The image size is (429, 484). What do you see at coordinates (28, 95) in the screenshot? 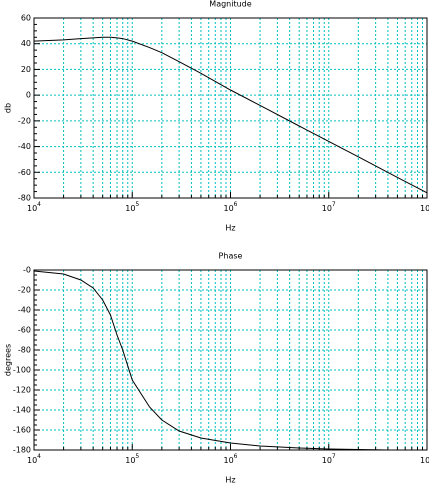
I see `y-tick-label: 0` at bounding box center [28, 95].